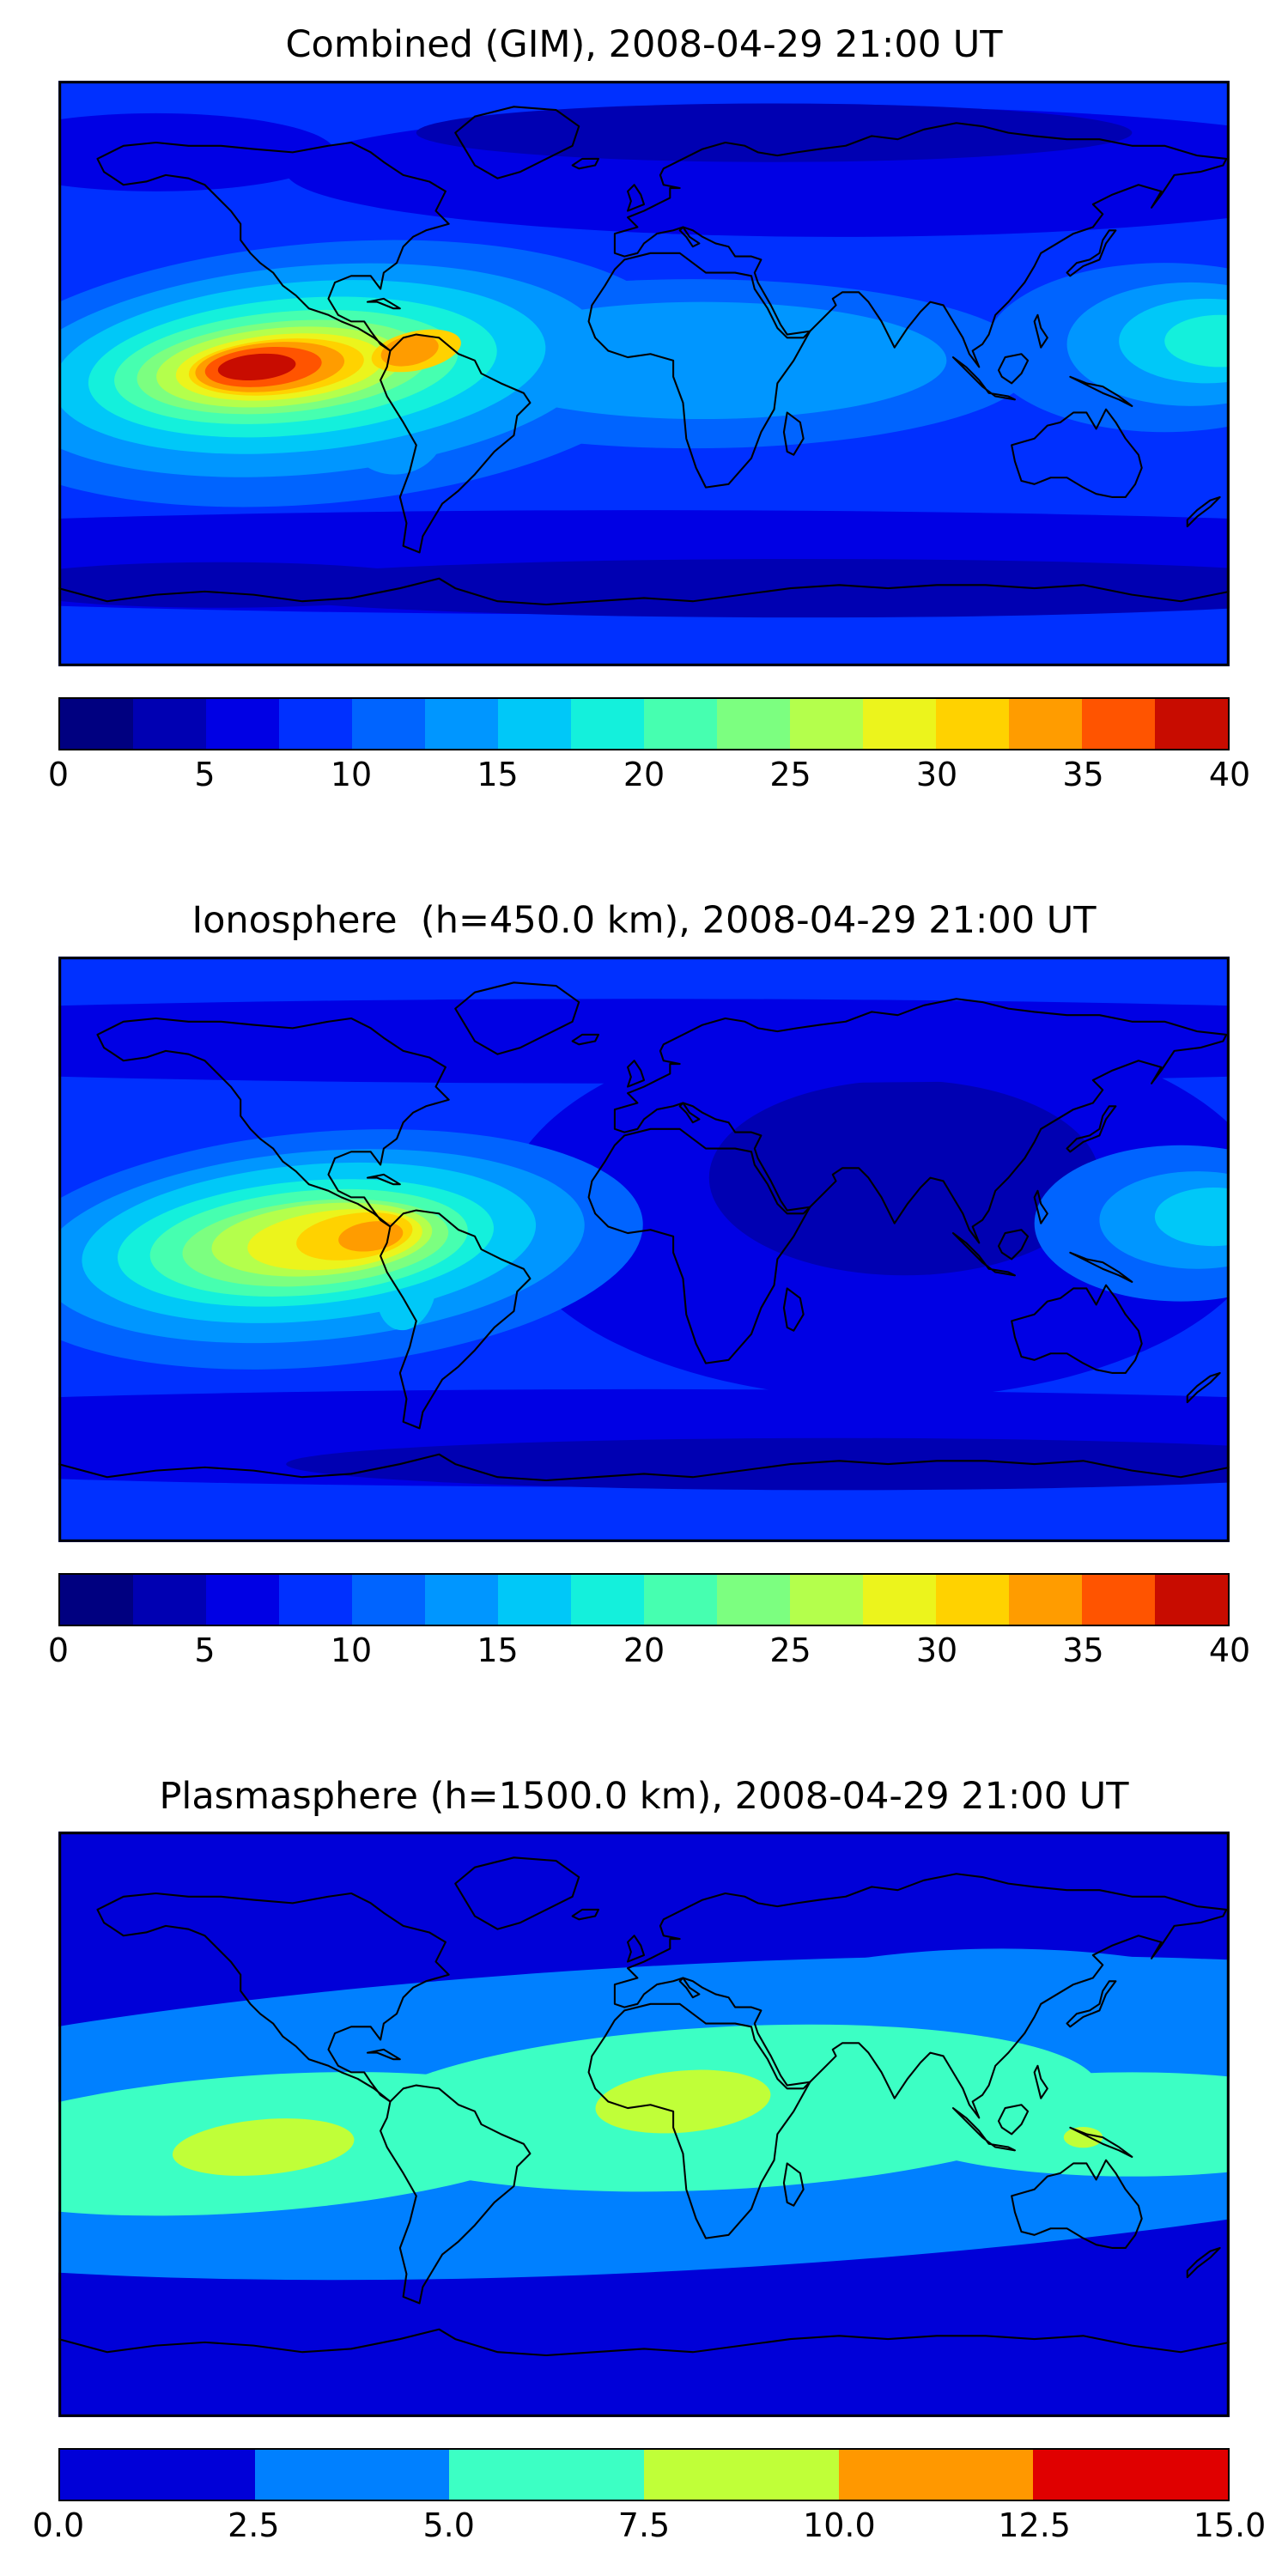 The width and height of the screenshot is (1288, 2576). I want to click on colorbar-ticks-ionosphere: 0 5 10 15 20 25 30 35 40, so click(649, 1656).